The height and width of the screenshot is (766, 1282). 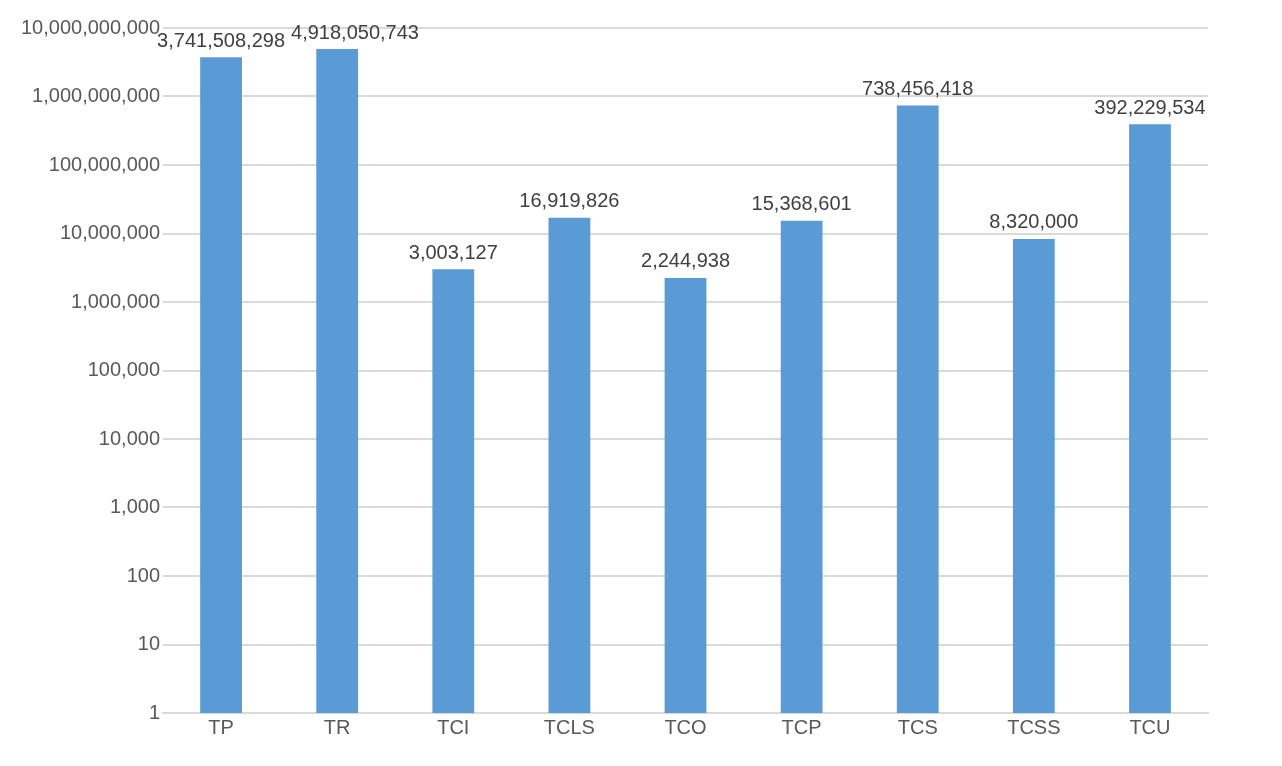 What do you see at coordinates (685, 260) in the screenshot?
I see `data-label: 2,244,938` at bounding box center [685, 260].